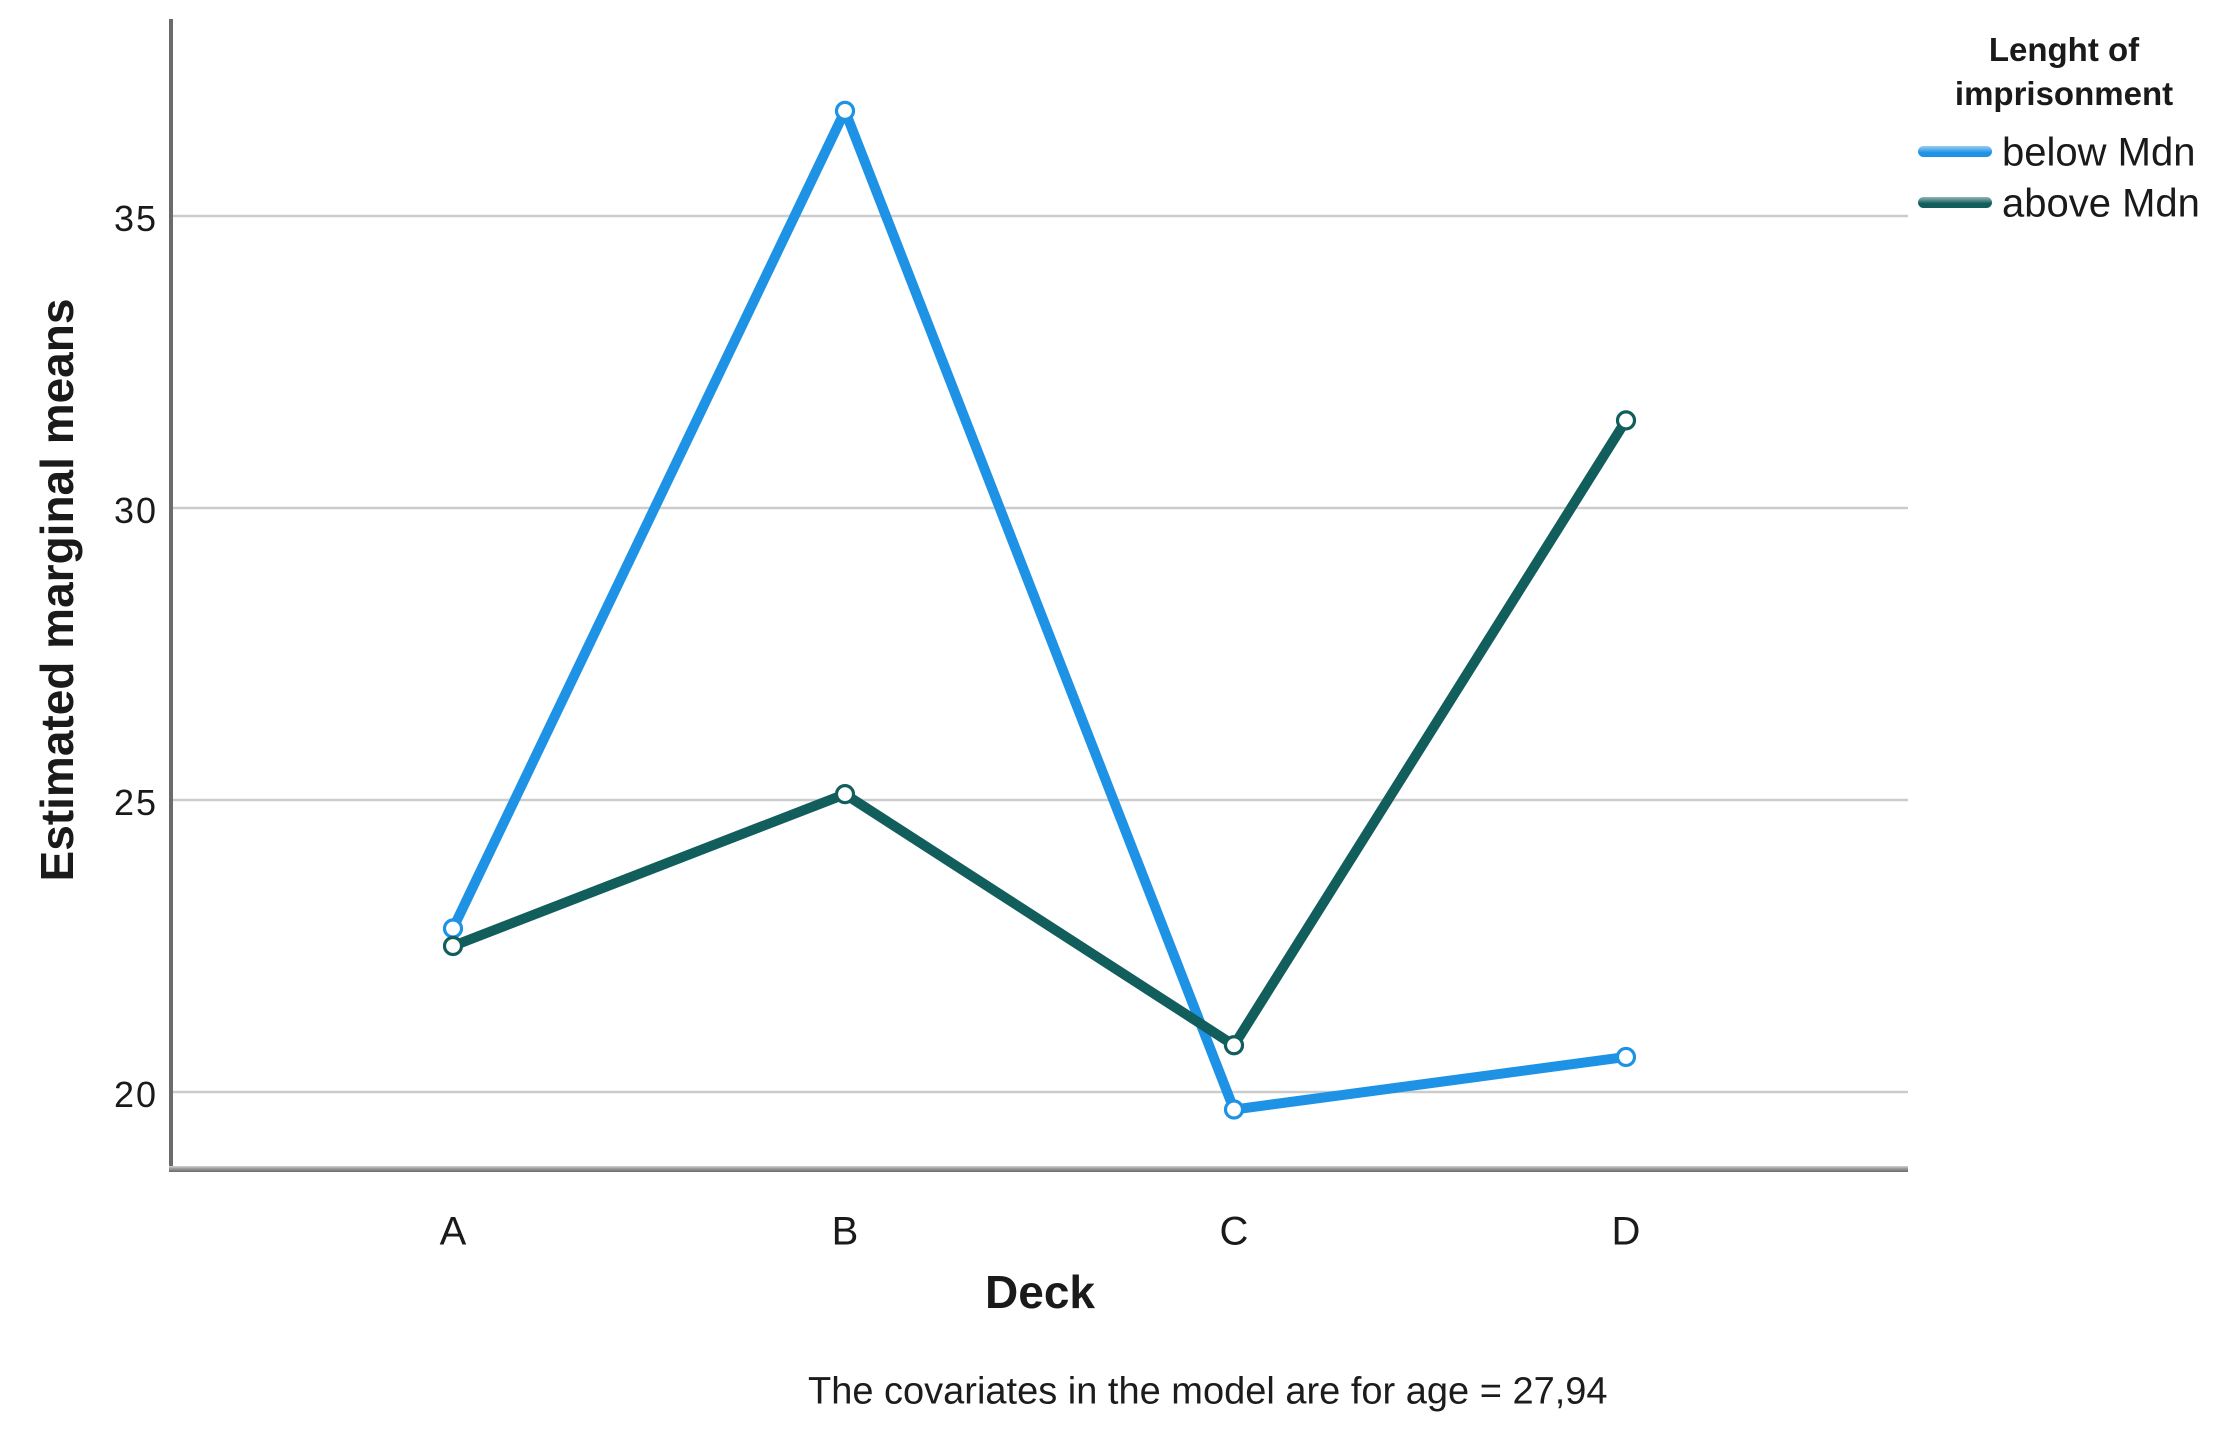 This screenshot has width=2218, height=1434. Describe the element at coordinates (845, 1231) in the screenshot. I see `x-tick-label: B` at that location.